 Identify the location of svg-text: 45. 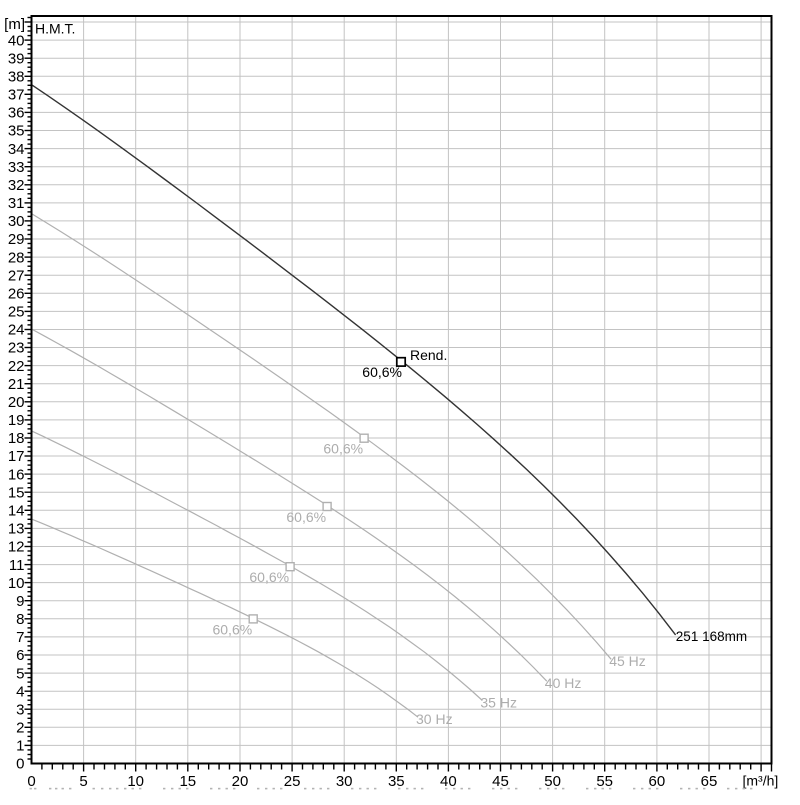
(500, 781).